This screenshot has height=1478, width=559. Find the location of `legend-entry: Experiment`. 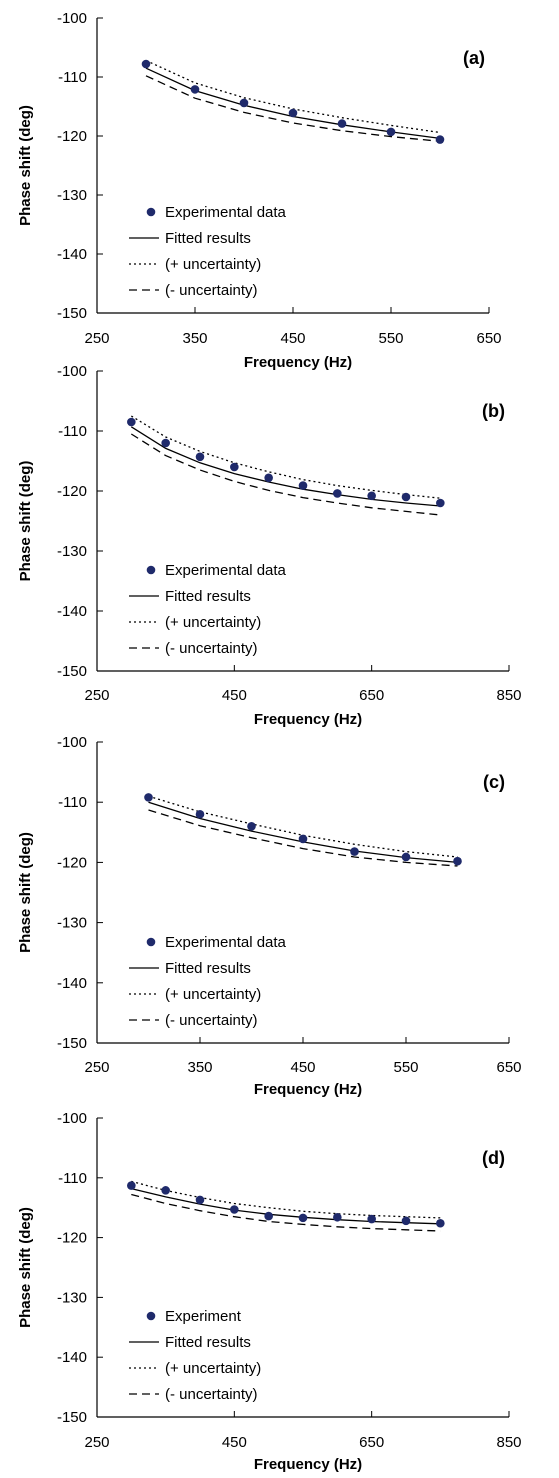

legend-entry: Experiment is located at coordinates (203, 1316).